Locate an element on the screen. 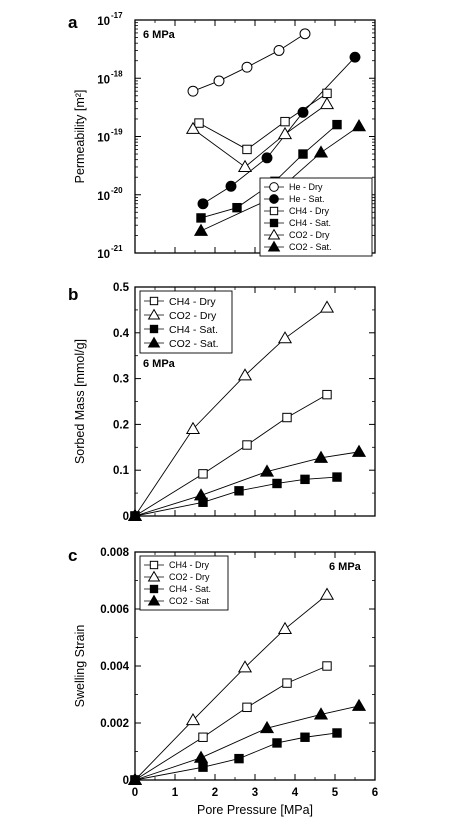 The height and width of the screenshot is (826, 449). x-tick-label: 4 is located at coordinates (295, 793).